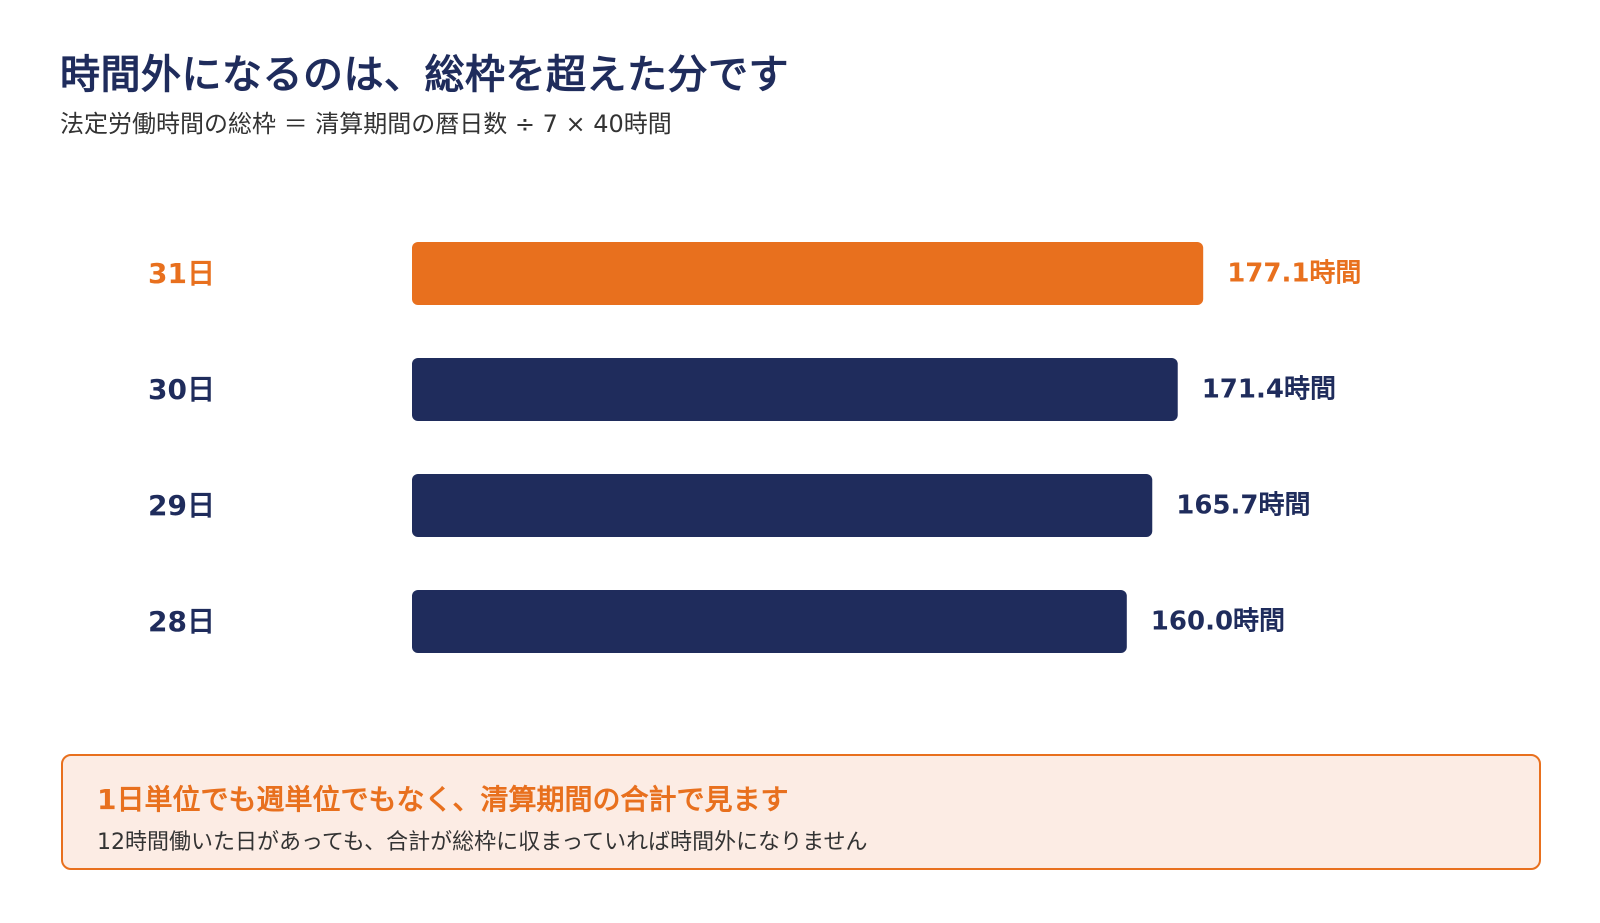 The height and width of the screenshot is (923, 1600). Describe the element at coordinates (1218, 622) in the screenshot. I see `value-label: 160.0時間` at that location.